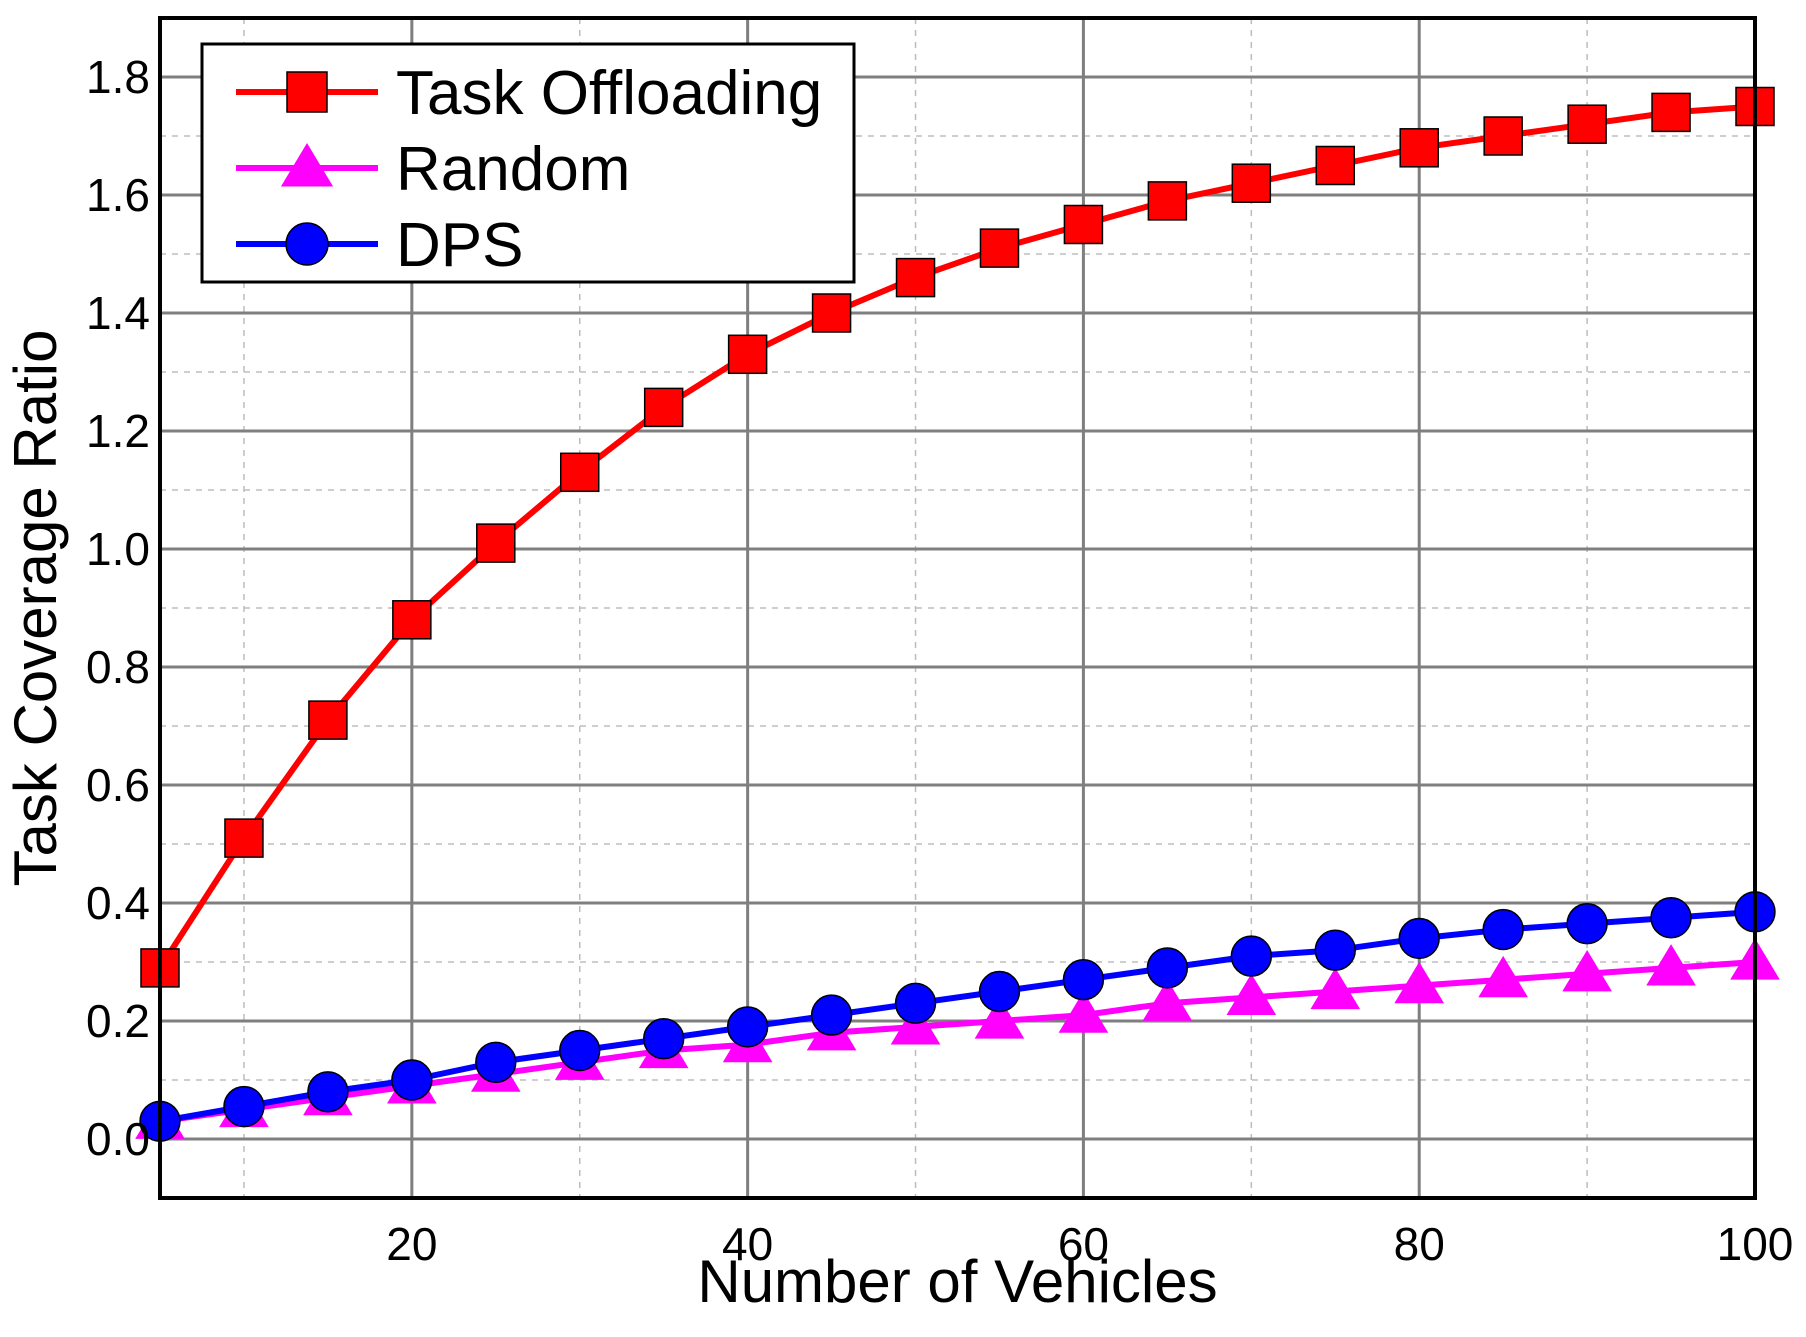 The height and width of the screenshot is (1337, 1806). Describe the element at coordinates (1419, 1244) in the screenshot. I see `x-tick-label: 80` at that location.